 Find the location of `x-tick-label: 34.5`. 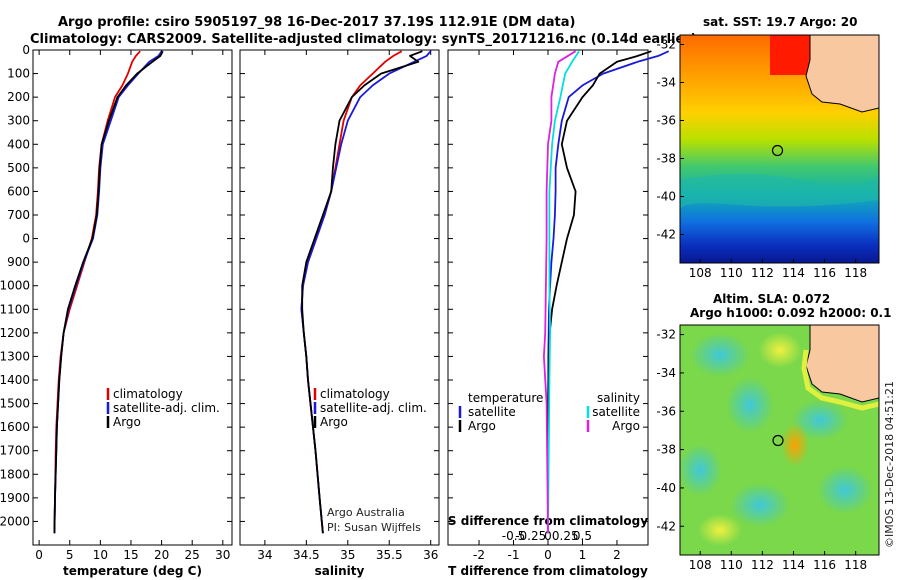

x-tick-label: 34.5 is located at coordinates (306, 555).